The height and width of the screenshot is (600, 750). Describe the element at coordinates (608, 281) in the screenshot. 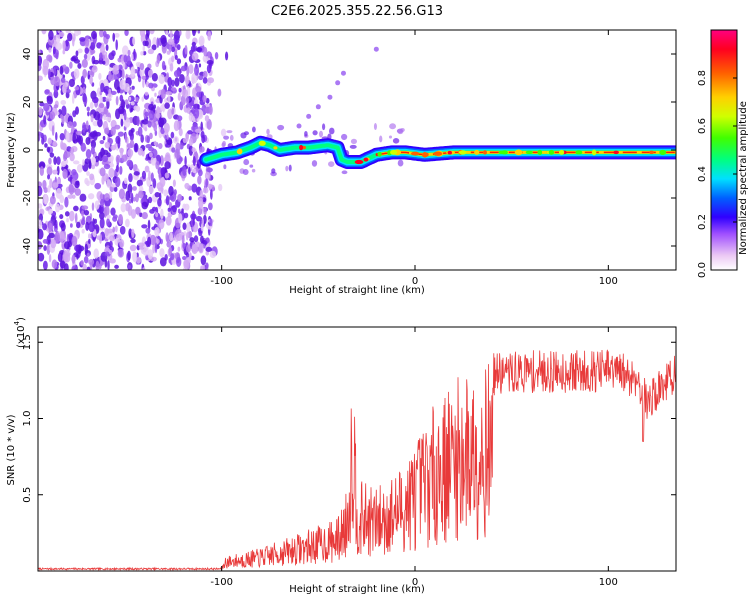

I see `x-tick-label: 100` at that location.